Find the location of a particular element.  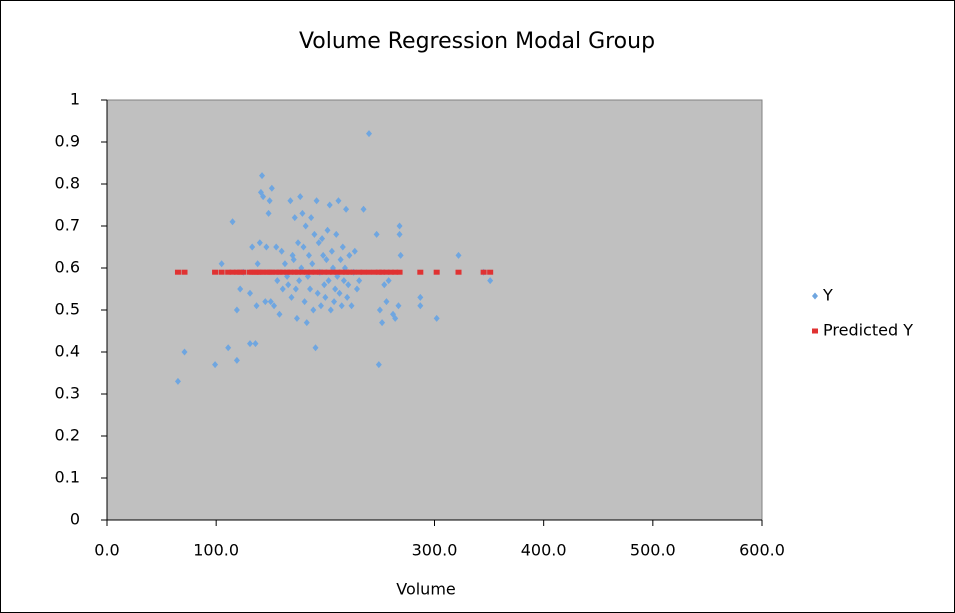

legend-label: Predicted Y is located at coordinates (868, 330).